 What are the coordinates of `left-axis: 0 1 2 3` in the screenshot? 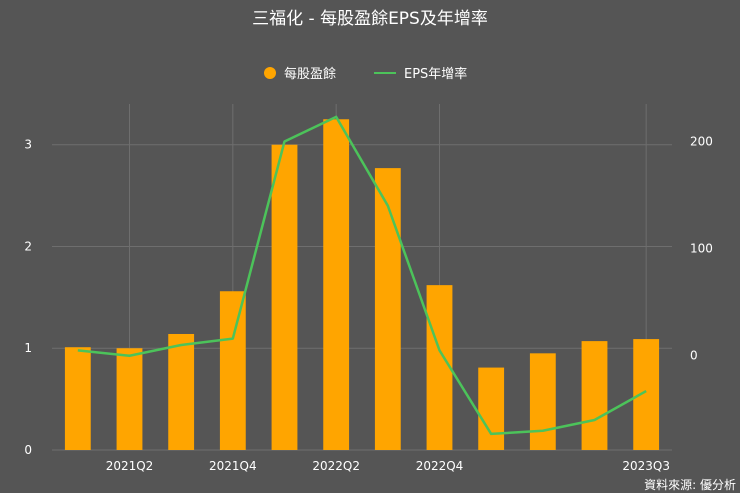 It's located at (28, 297).